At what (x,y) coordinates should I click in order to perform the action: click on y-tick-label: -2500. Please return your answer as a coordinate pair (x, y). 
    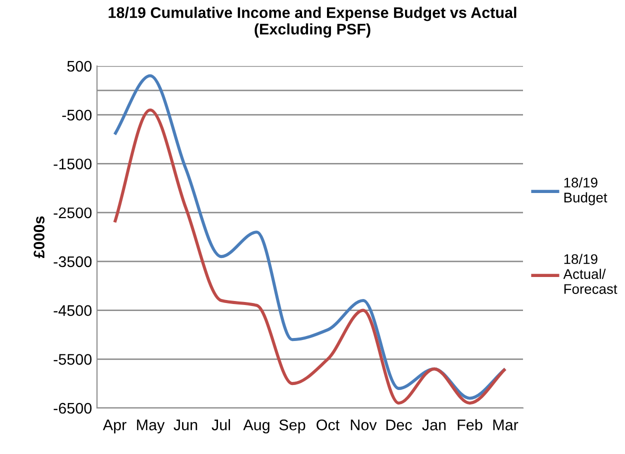
    Looking at the image, I should click on (73, 212).